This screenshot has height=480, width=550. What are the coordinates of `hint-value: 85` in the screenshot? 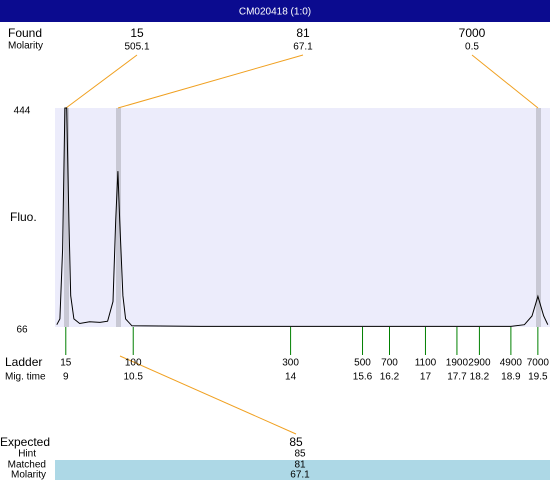 It's located at (300, 454).